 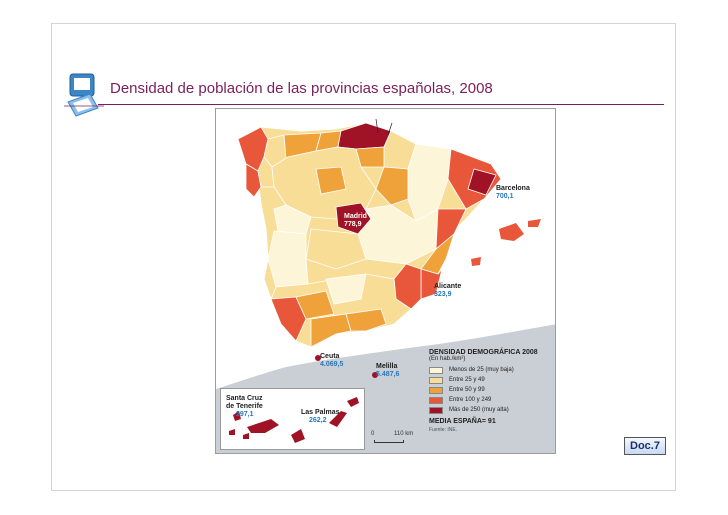 What do you see at coordinates (470, 400) in the screenshot?
I see `legend-label: Entre 100 y 249` at bounding box center [470, 400].